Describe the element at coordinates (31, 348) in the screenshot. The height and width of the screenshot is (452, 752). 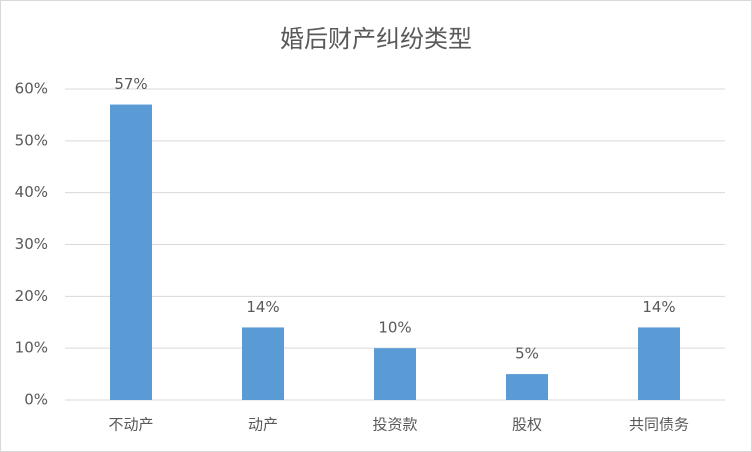
I see `y-tick-label: 10%` at that location.